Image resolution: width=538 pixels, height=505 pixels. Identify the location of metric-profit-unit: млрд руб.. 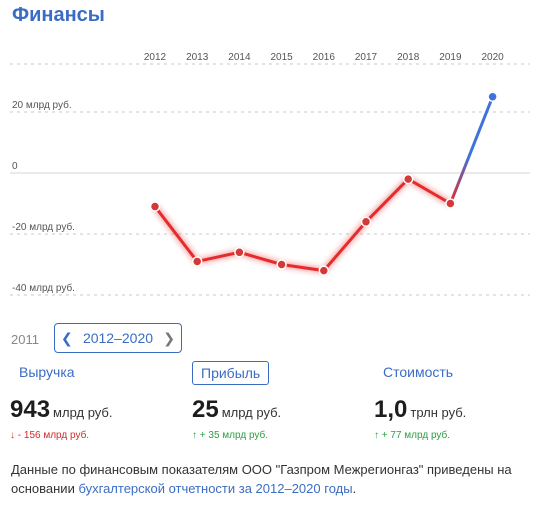
(251, 412).